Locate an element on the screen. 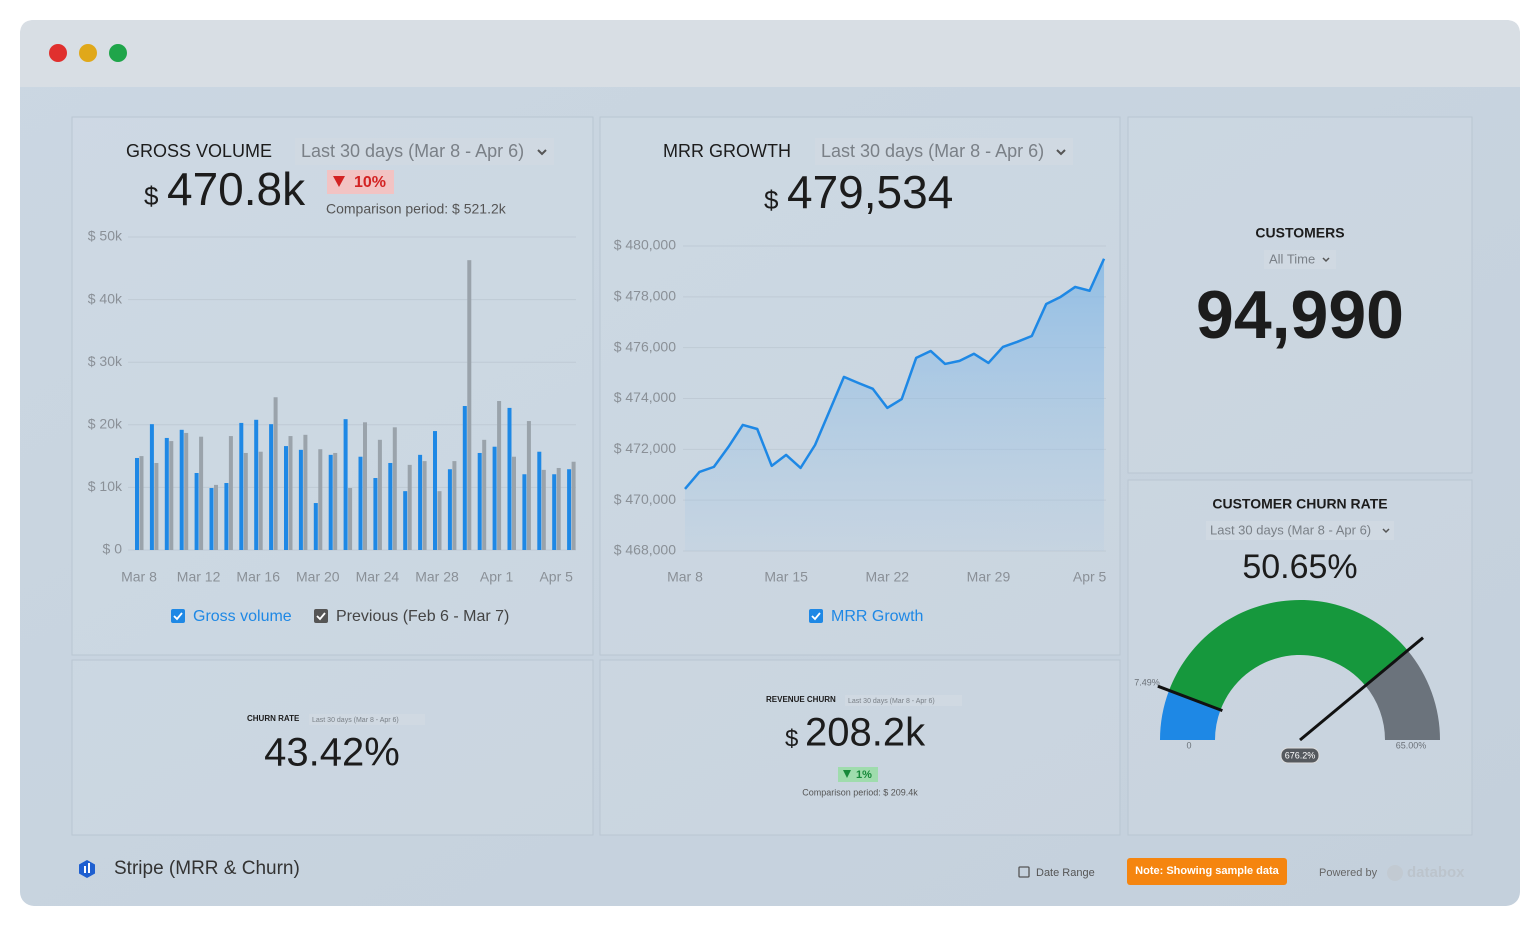  currency: $ is located at coordinates (771, 200).